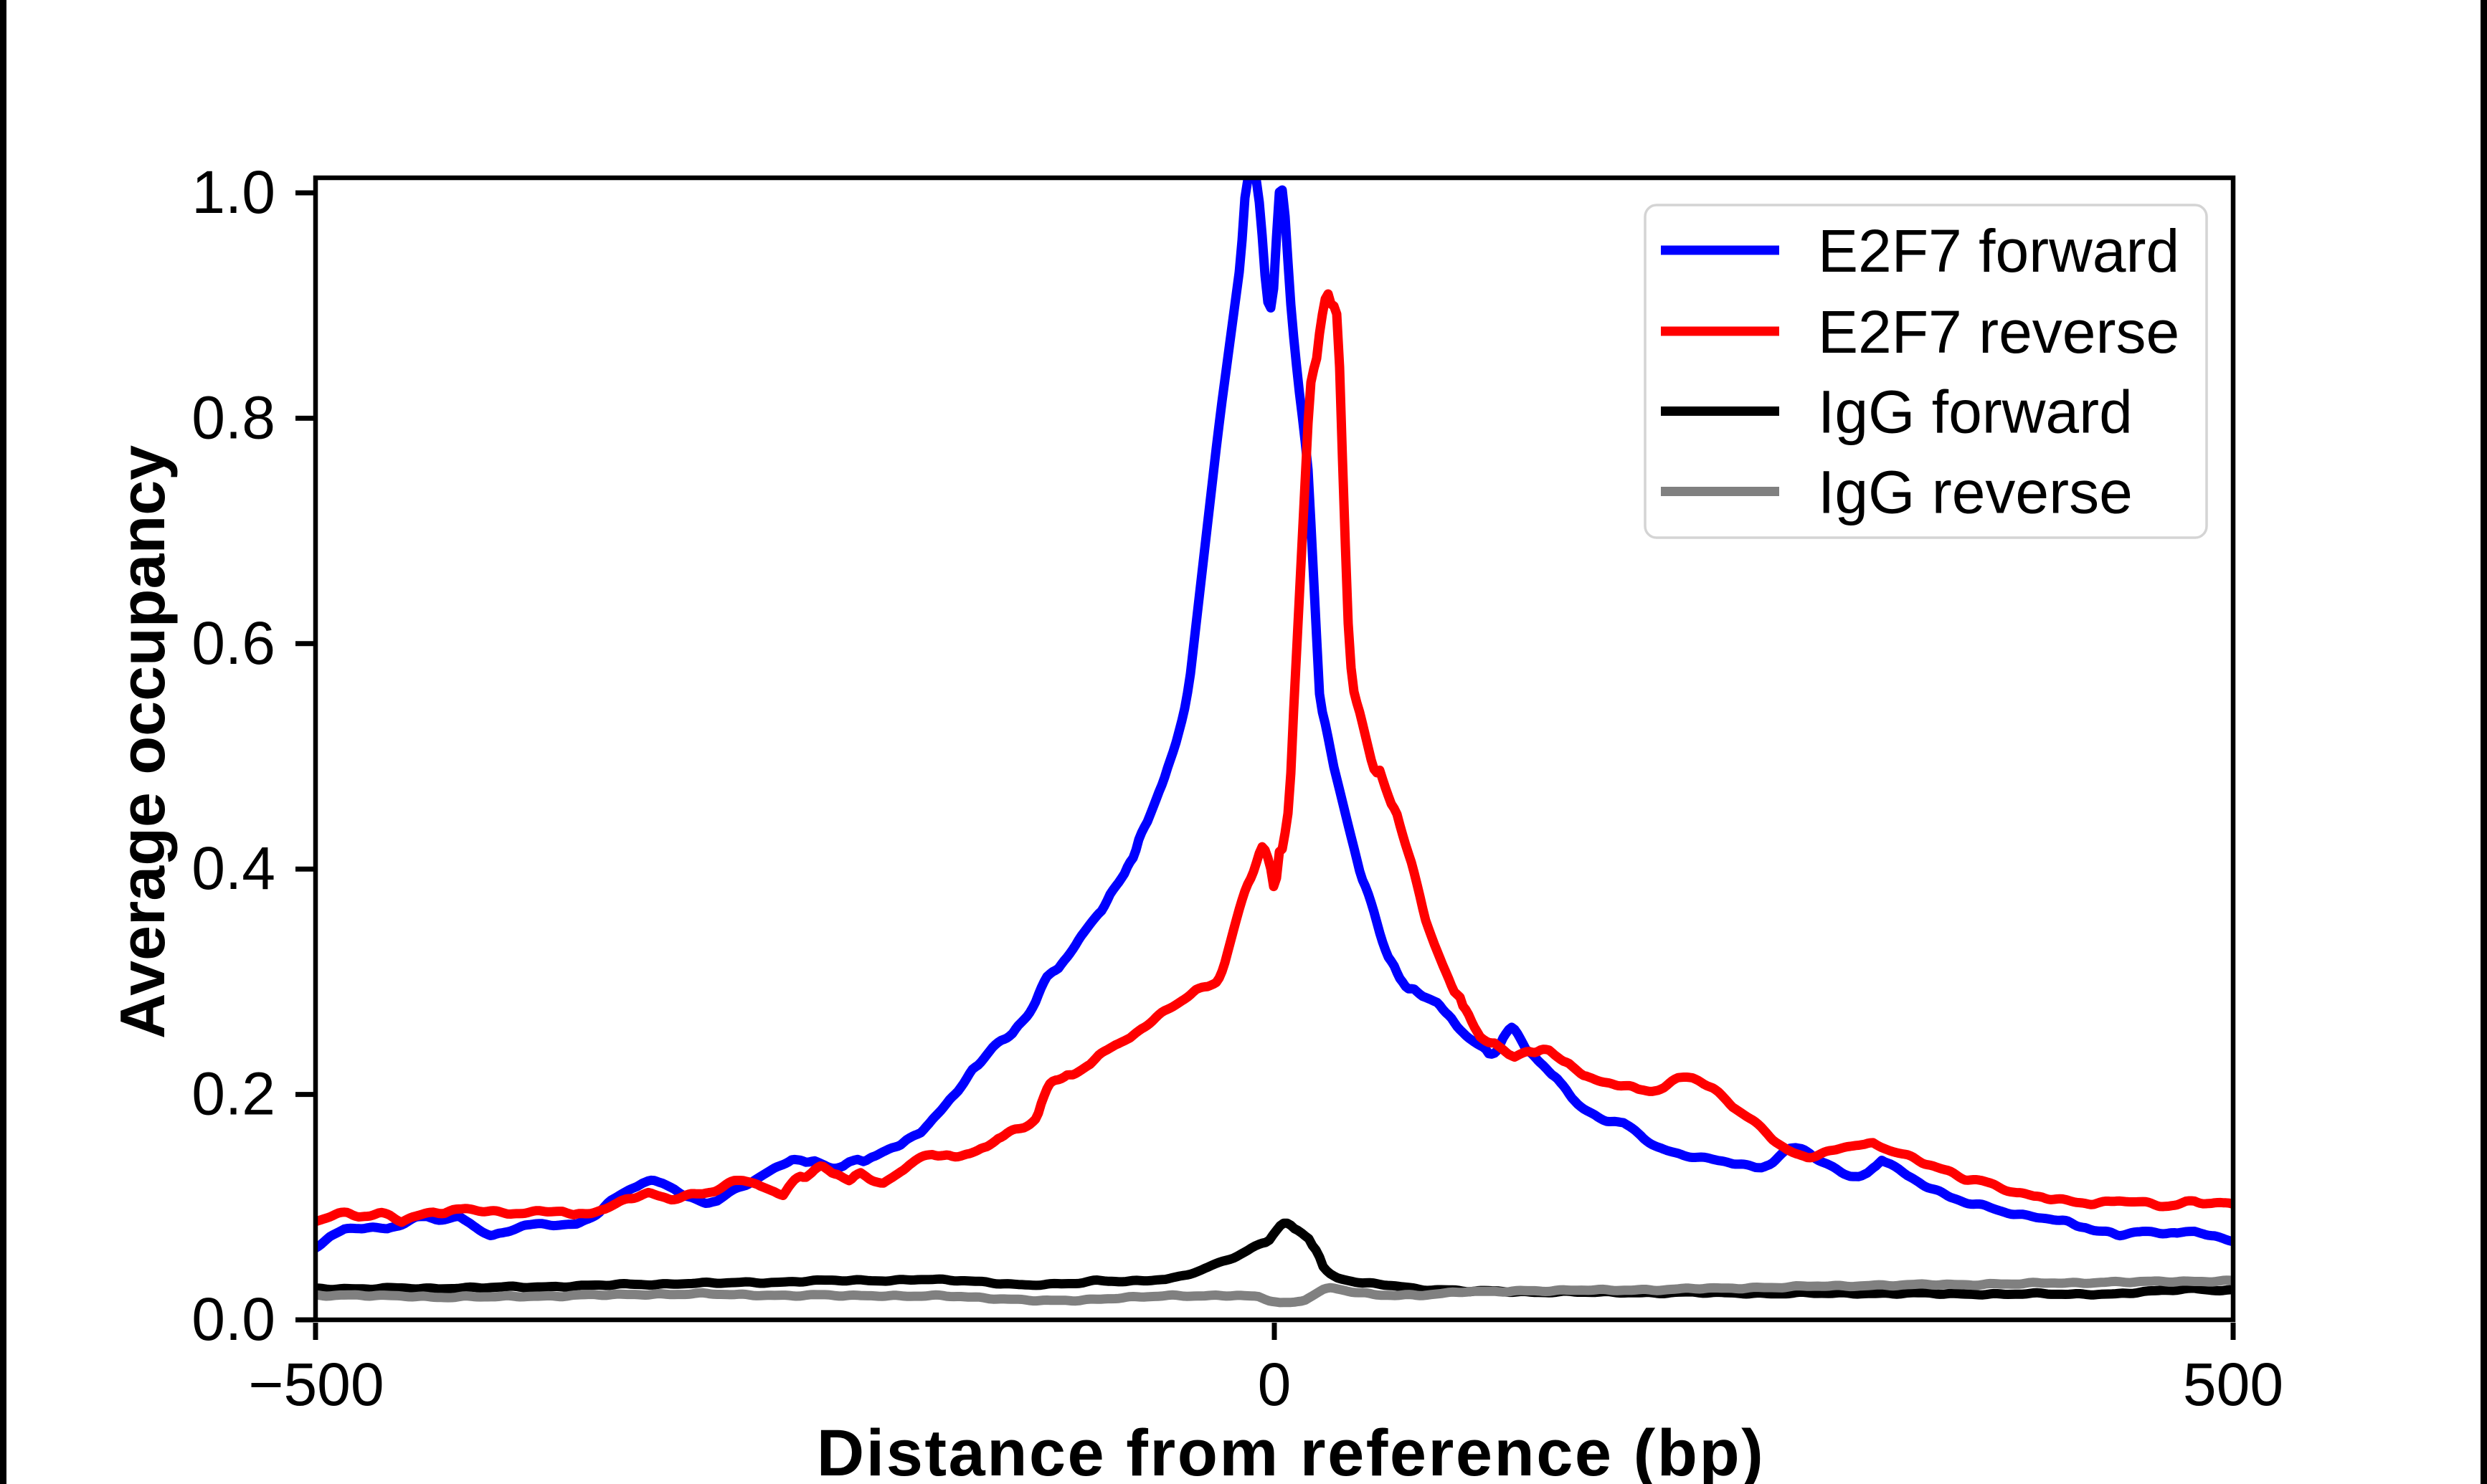  What do you see at coordinates (233, 643) in the screenshot?
I see `svg-text: 0.6` at bounding box center [233, 643].